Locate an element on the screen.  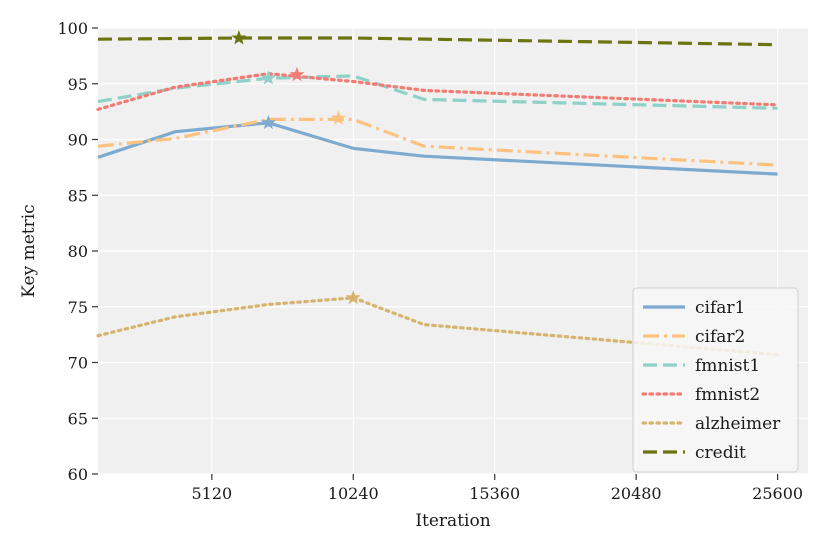
series-line-fmnist1 is located at coordinates (437, 92).